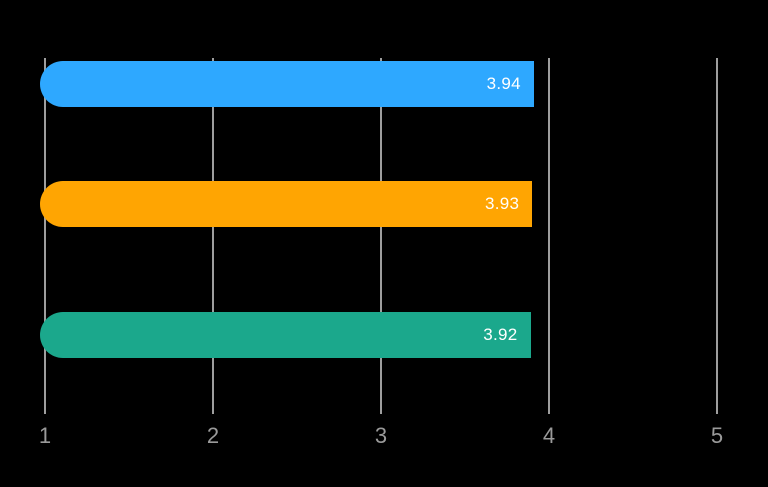  I want to click on bar-2: 3.93, so click(286, 204).